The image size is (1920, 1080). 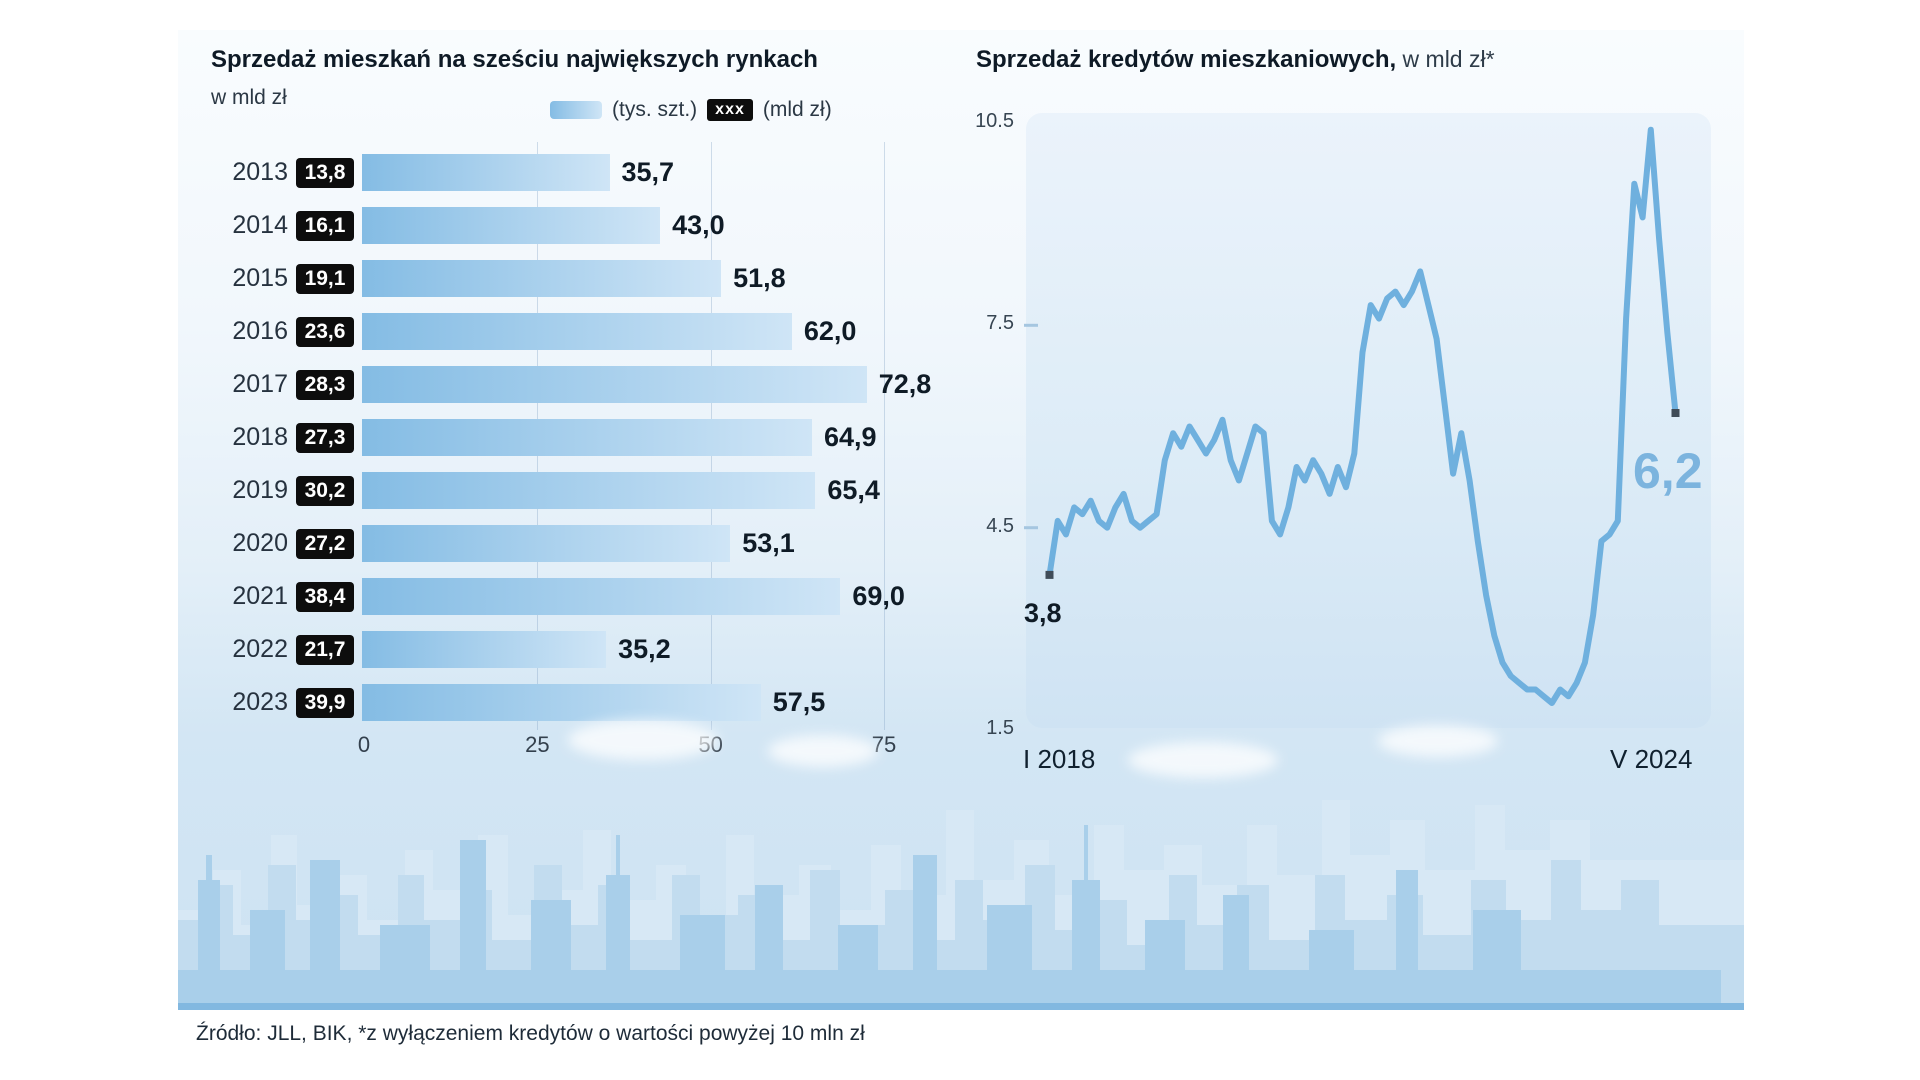 What do you see at coordinates (325, 437) in the screenshot?
I see `value-badge-mld: 27,3` at bounding box center [325, 437].